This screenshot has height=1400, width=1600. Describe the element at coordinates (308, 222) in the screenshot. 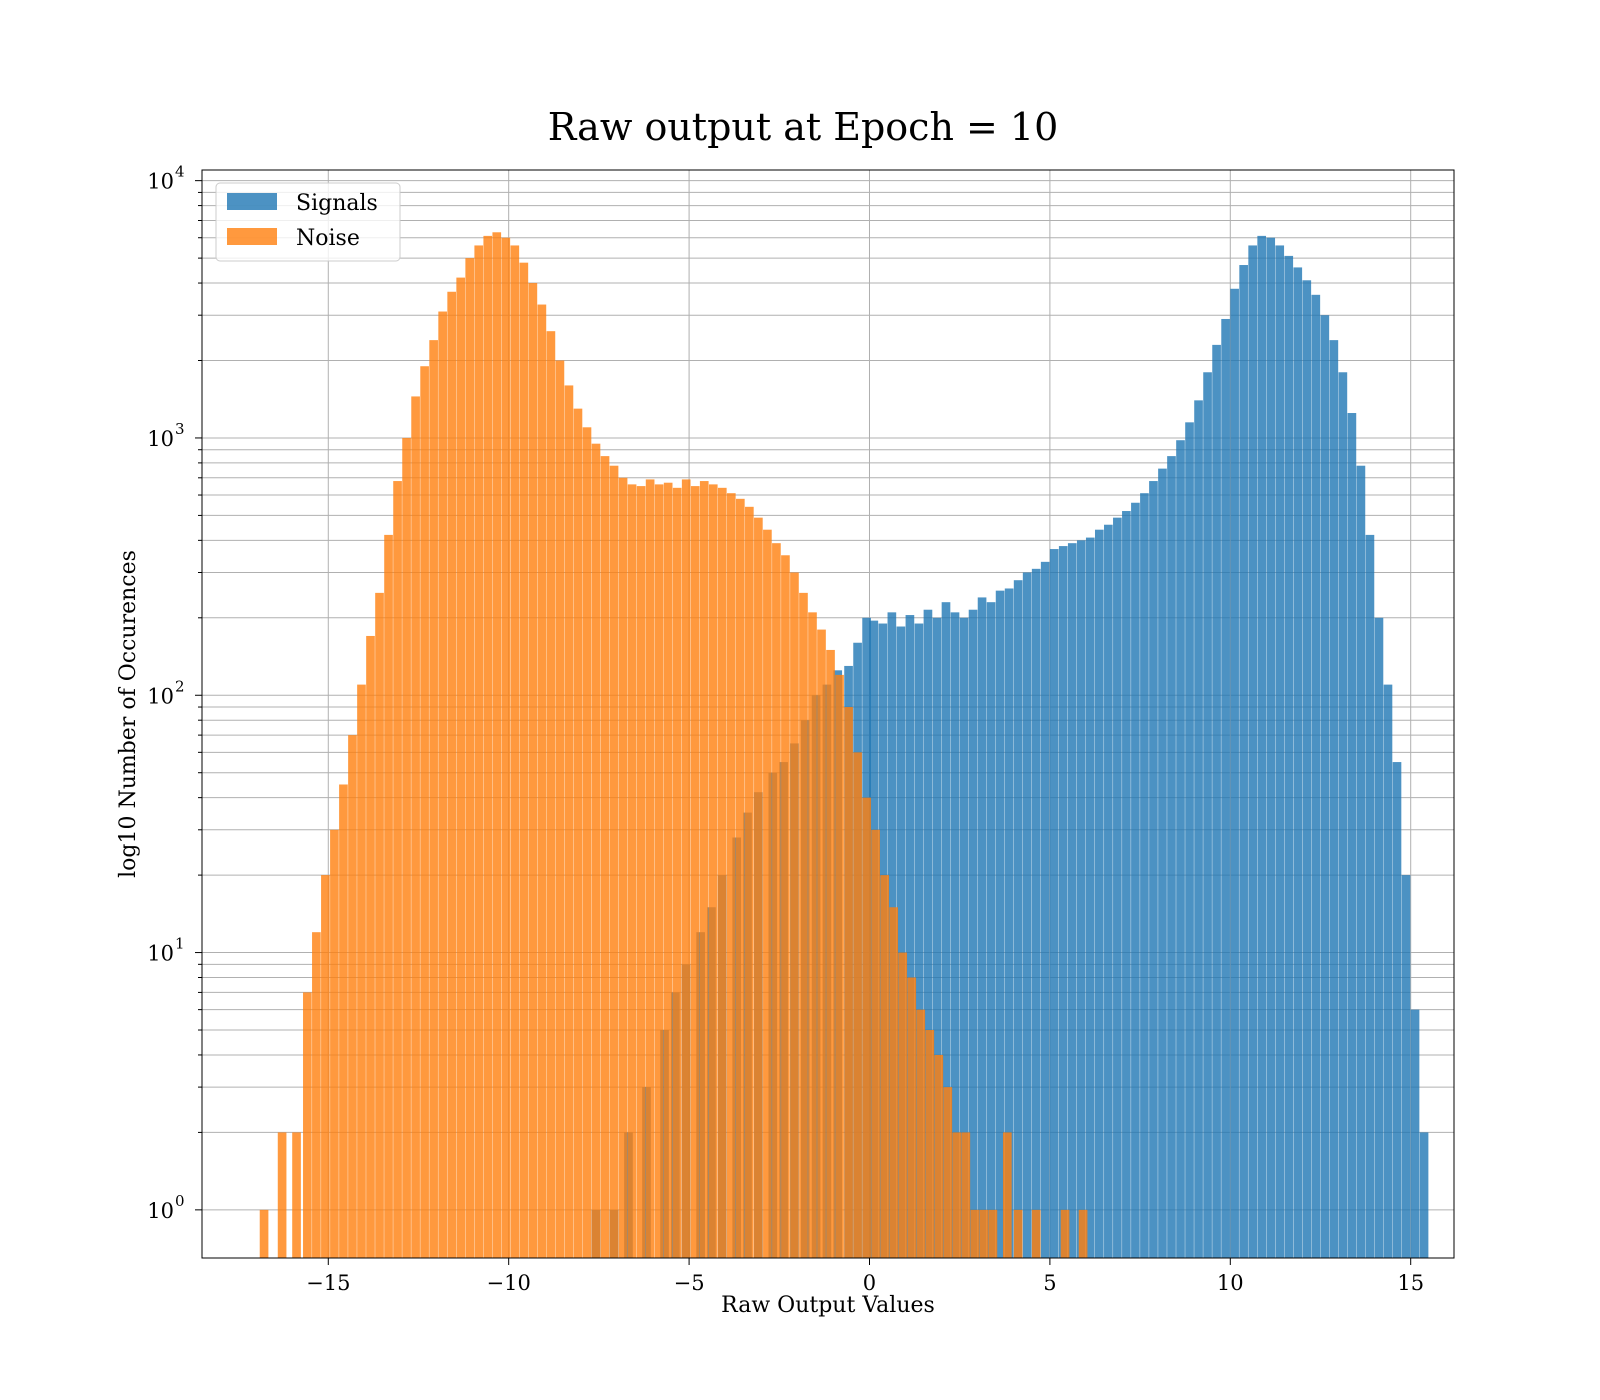

I see `legend: Signals Noise` at that location.